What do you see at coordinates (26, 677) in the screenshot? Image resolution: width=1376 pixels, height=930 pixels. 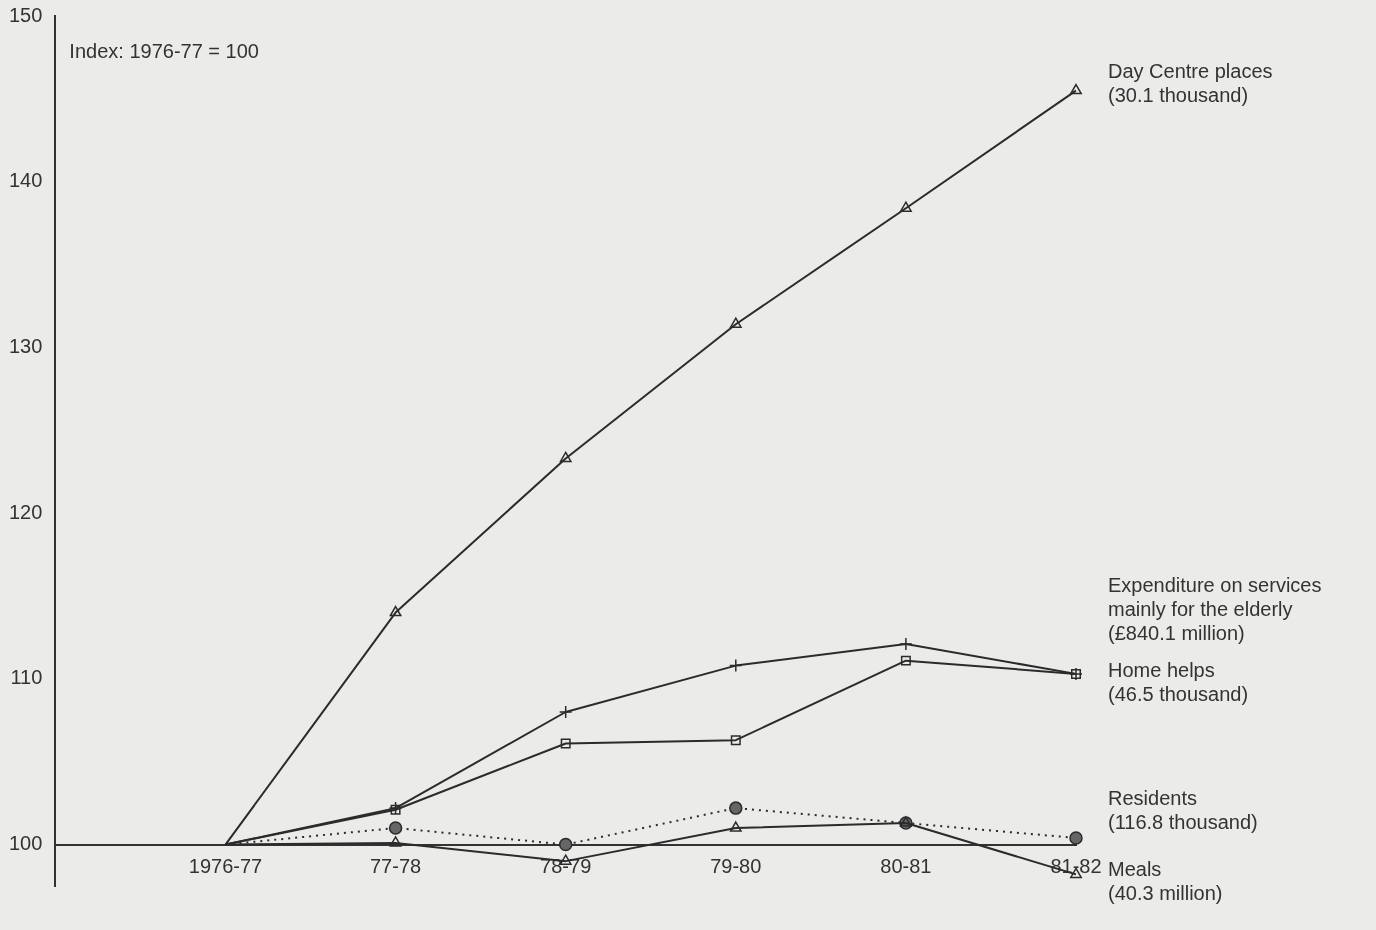 I see `y-tick-label: 110` at bounding box center [26, 677].